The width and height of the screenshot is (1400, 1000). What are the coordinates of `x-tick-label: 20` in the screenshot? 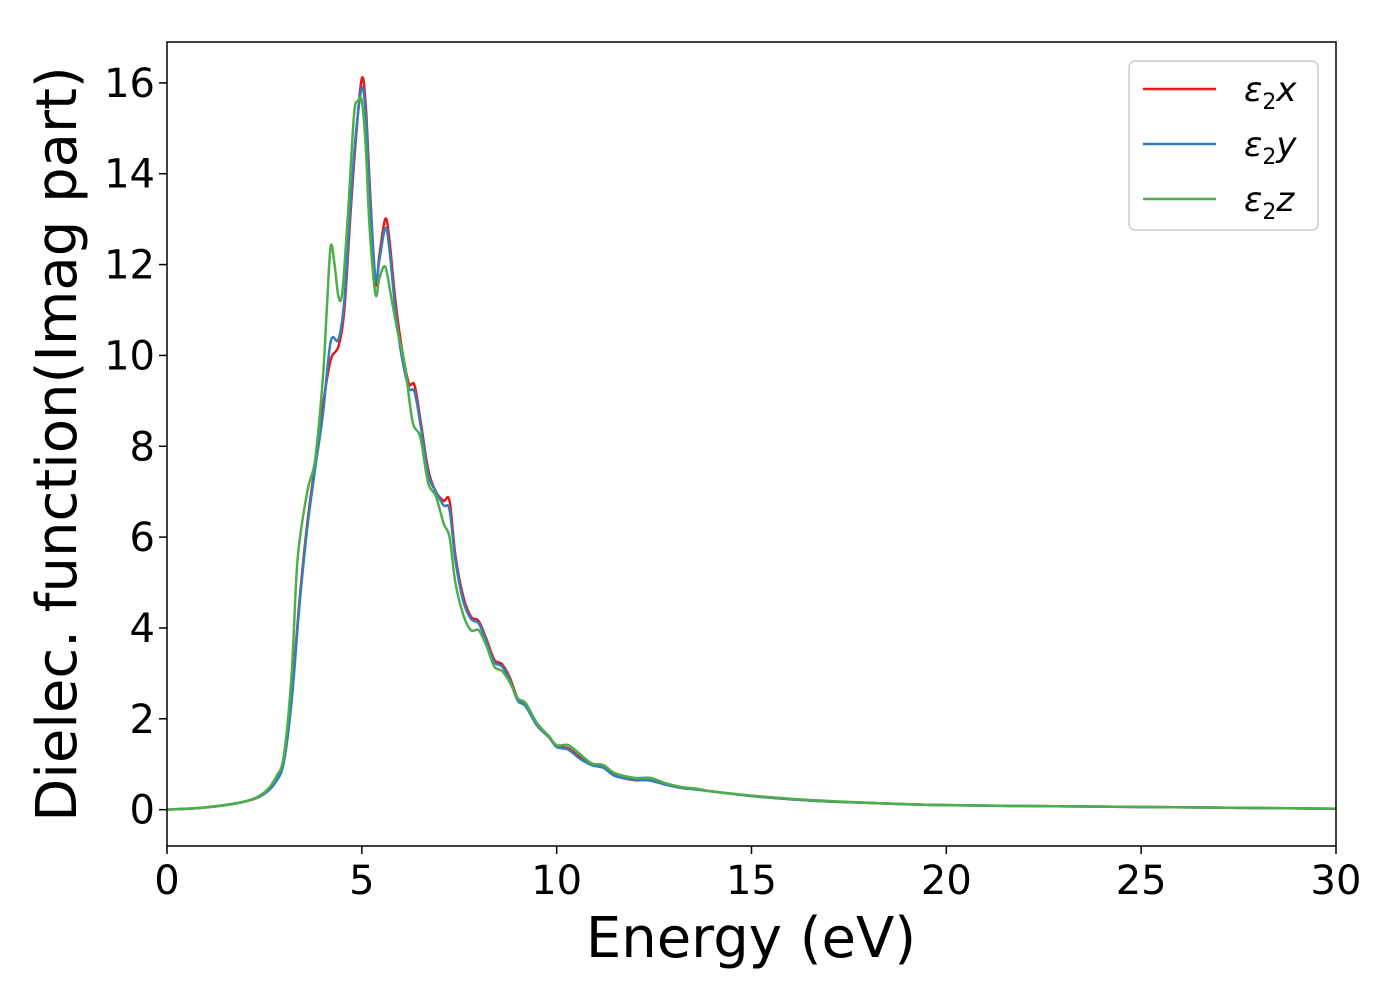 It's located at (946, 881).